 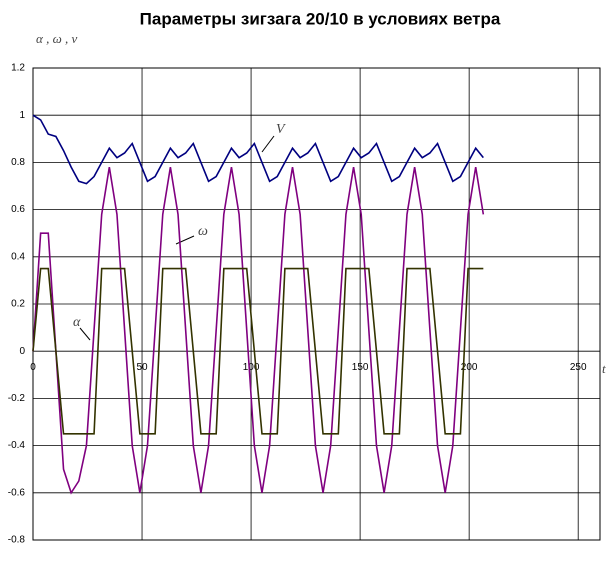 What do you see at coordinates (281, 129) in the screenshot?
I see `series-label: V` at bounding box center [281, 129].